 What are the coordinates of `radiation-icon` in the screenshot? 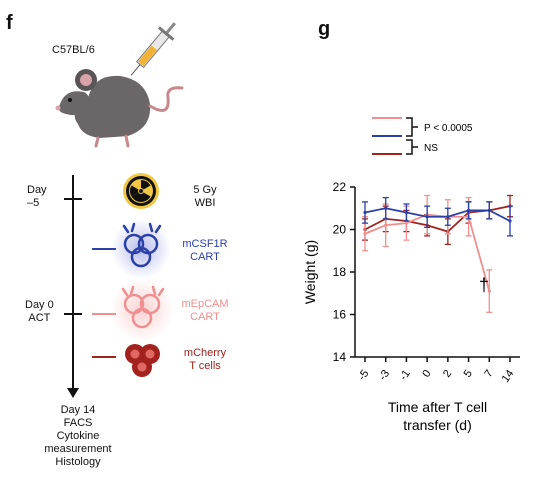 It's located at (141, 191).